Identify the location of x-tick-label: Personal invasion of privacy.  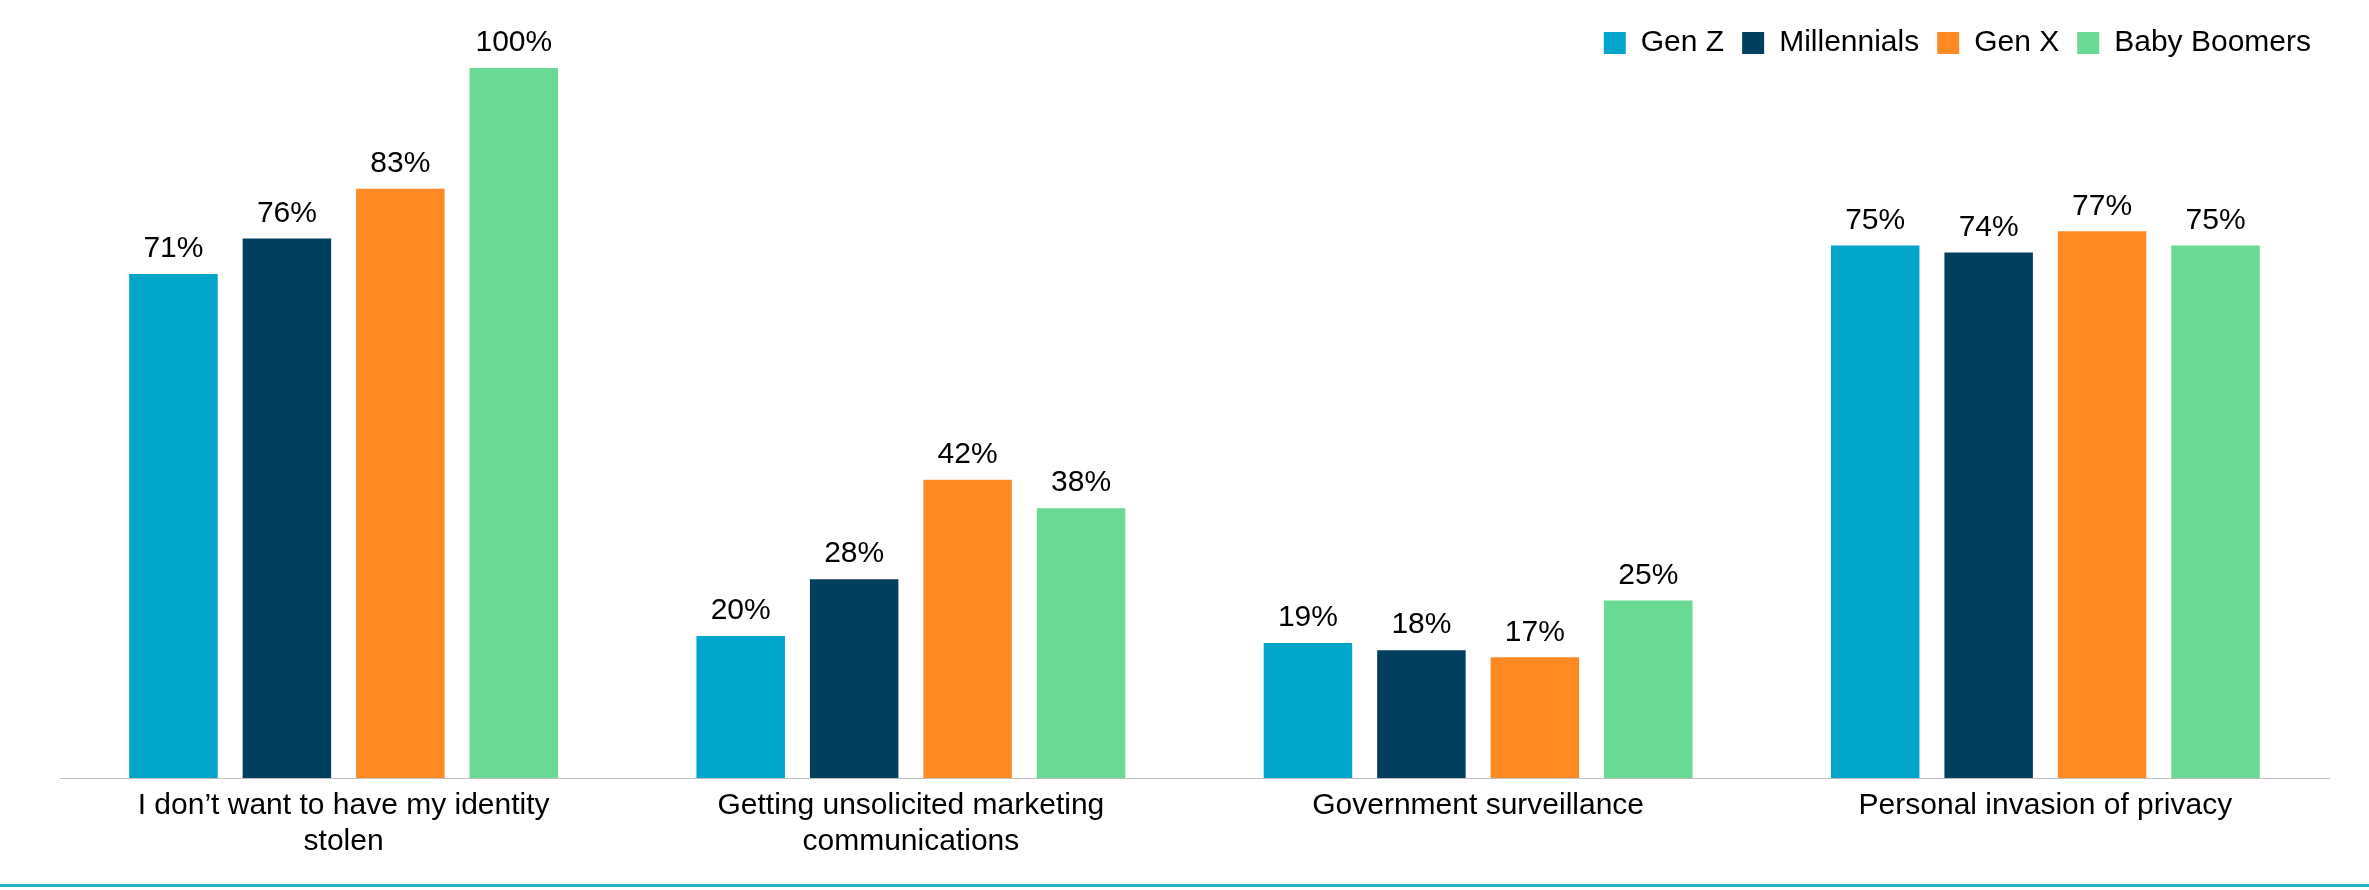
(2045, 804).